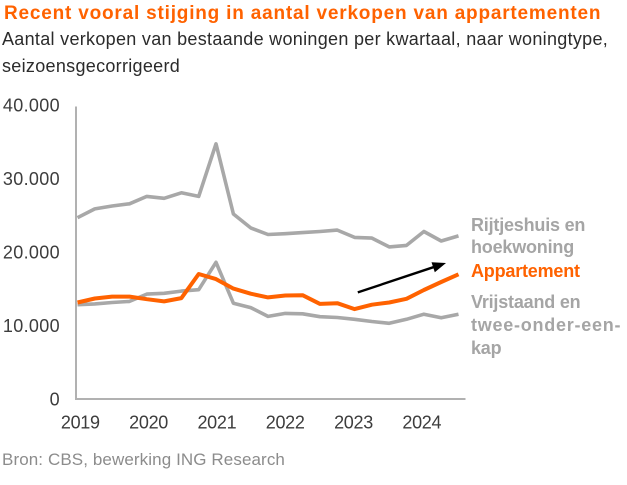 The width and height of the screenshot is (627, 485). I want to click on svg-text: 2019, so click(80, 422).